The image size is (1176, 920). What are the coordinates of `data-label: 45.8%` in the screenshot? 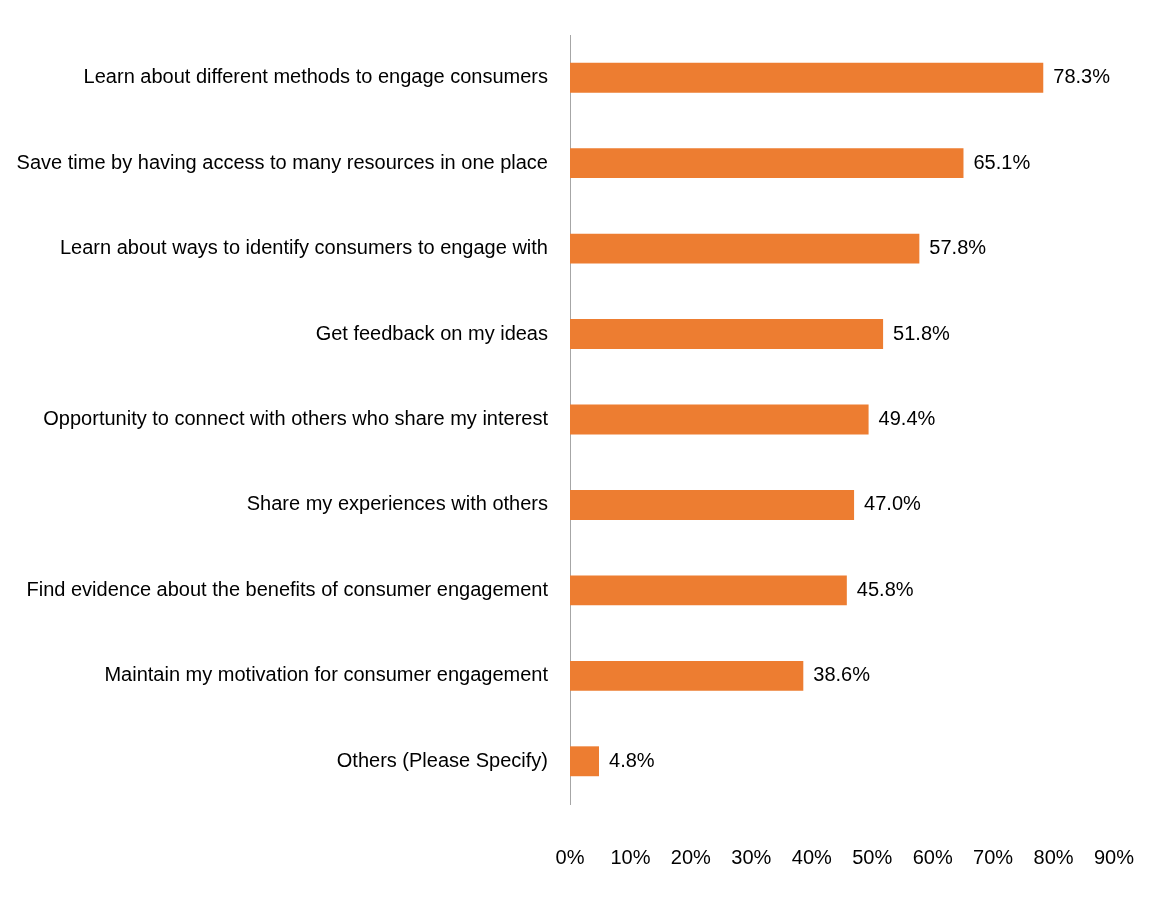 It's located at (885, 588).